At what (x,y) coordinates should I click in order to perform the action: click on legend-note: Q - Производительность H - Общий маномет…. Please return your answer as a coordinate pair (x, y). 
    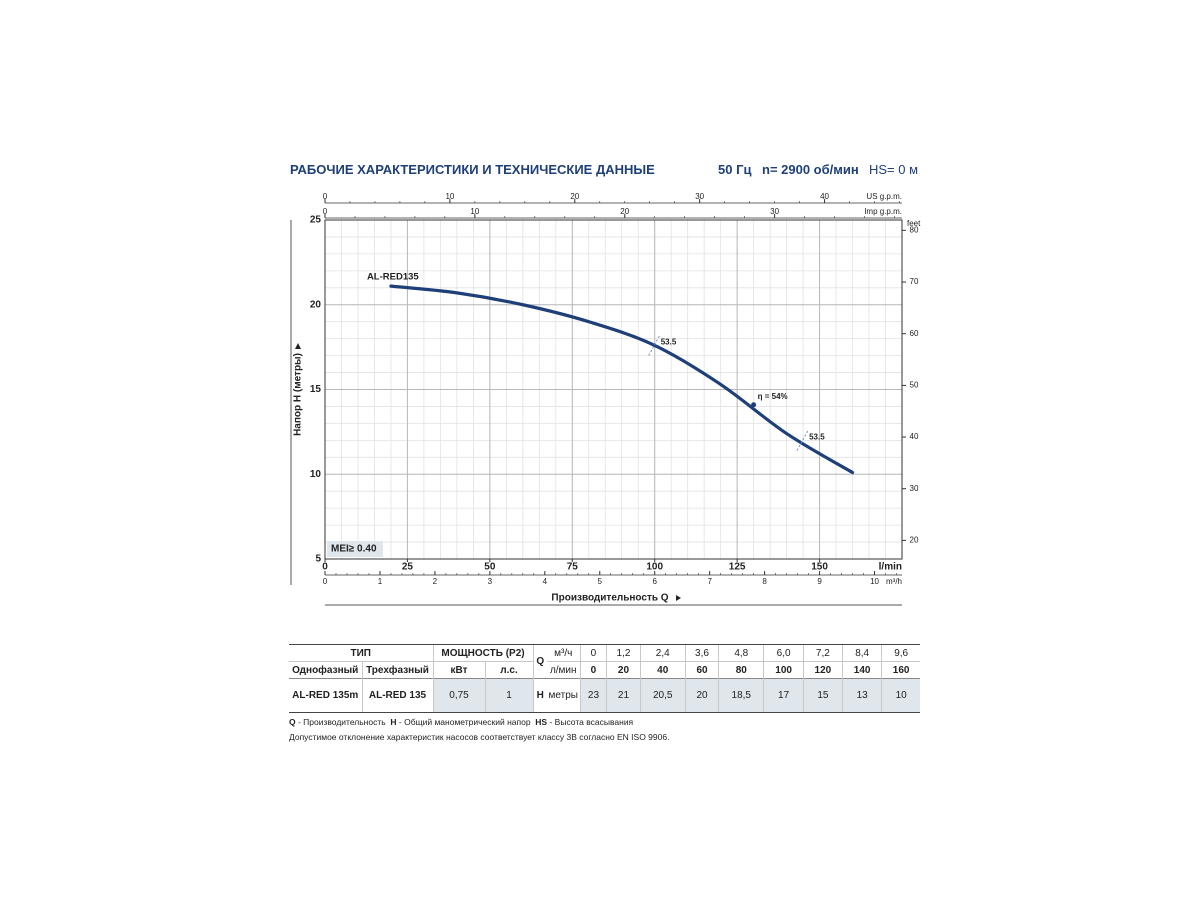
    Looking at the image, I should click on (461, 722).